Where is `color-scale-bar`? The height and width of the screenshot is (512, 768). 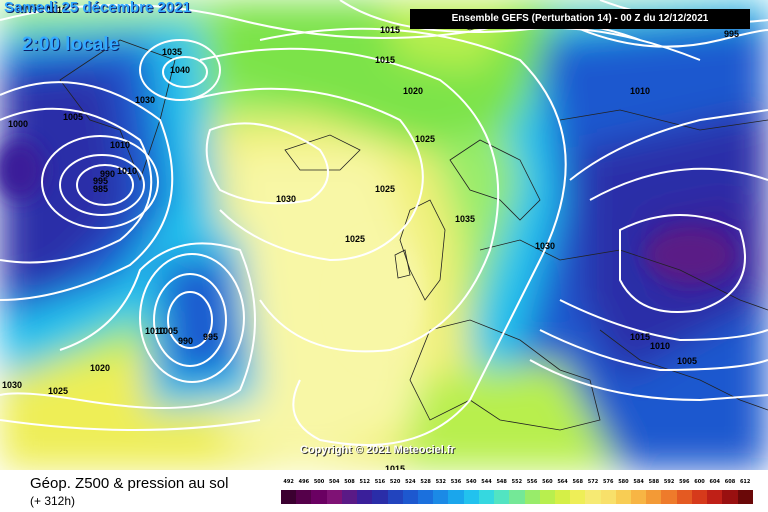
color-scale-bar is located at coordinates (517, 497).